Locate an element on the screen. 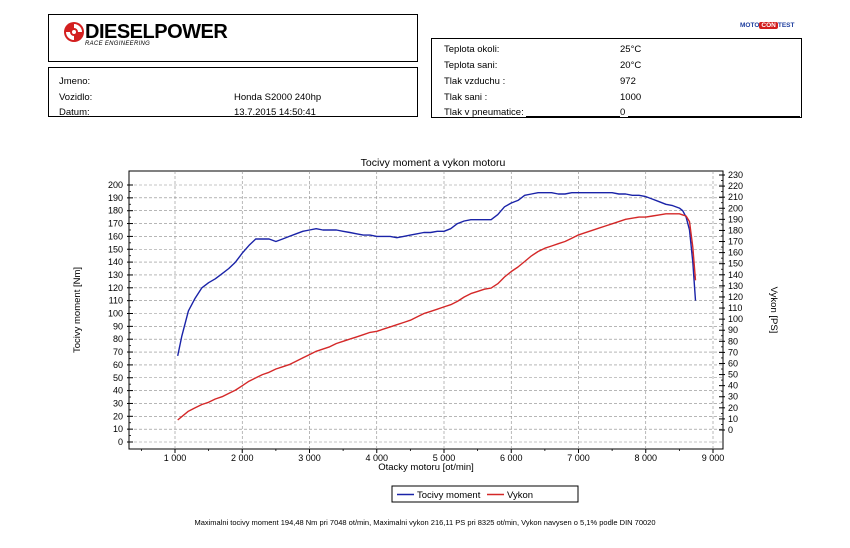 The image size is (850, 548). y-right-tick-label: 170 is located at coordinates (735, 242).